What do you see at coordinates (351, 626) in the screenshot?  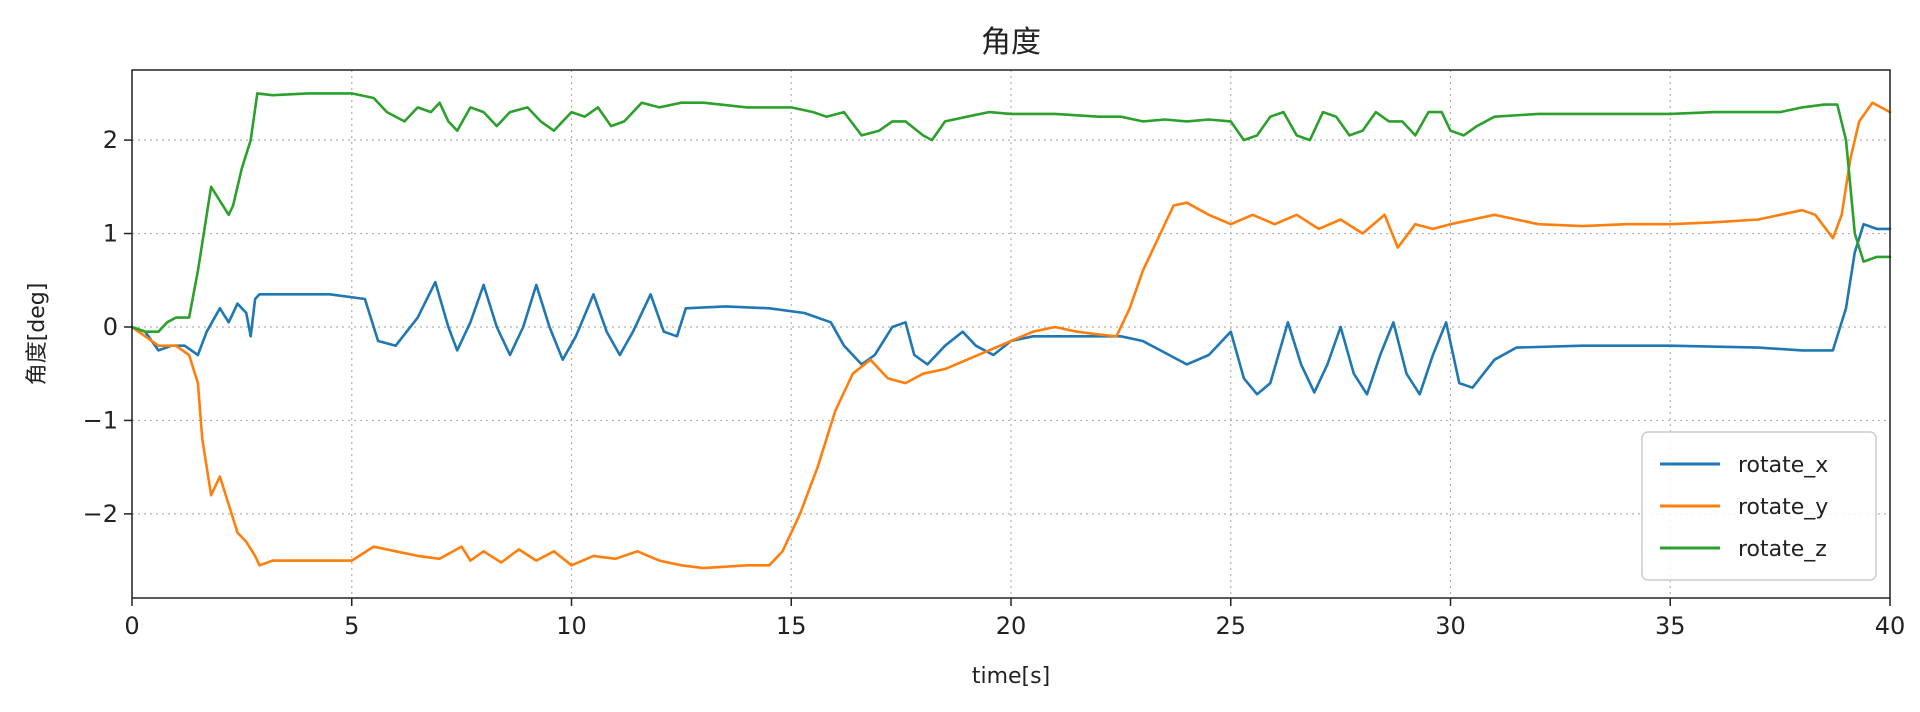 I see `x-tick-label: 5` at bounding box center [351, 626].